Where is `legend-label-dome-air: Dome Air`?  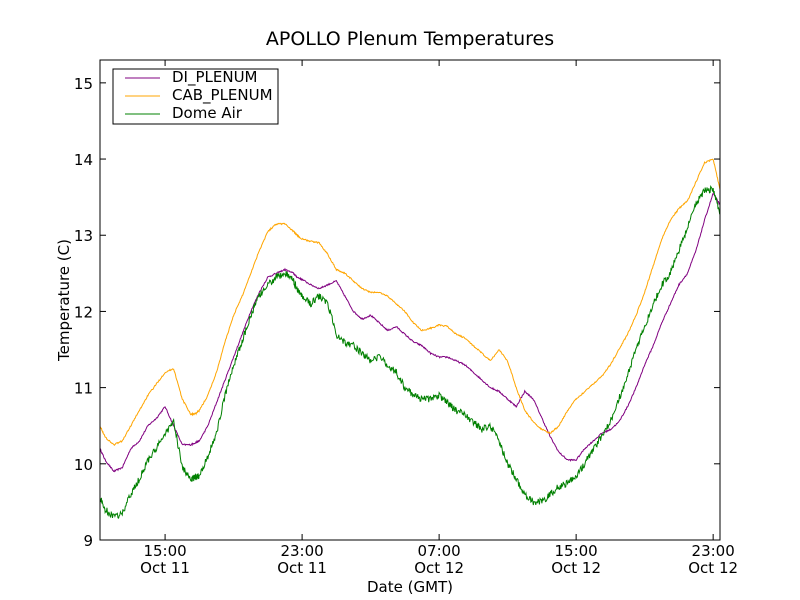
legend-label-dome-air: Dome Air is located at coordinates (207, 113).